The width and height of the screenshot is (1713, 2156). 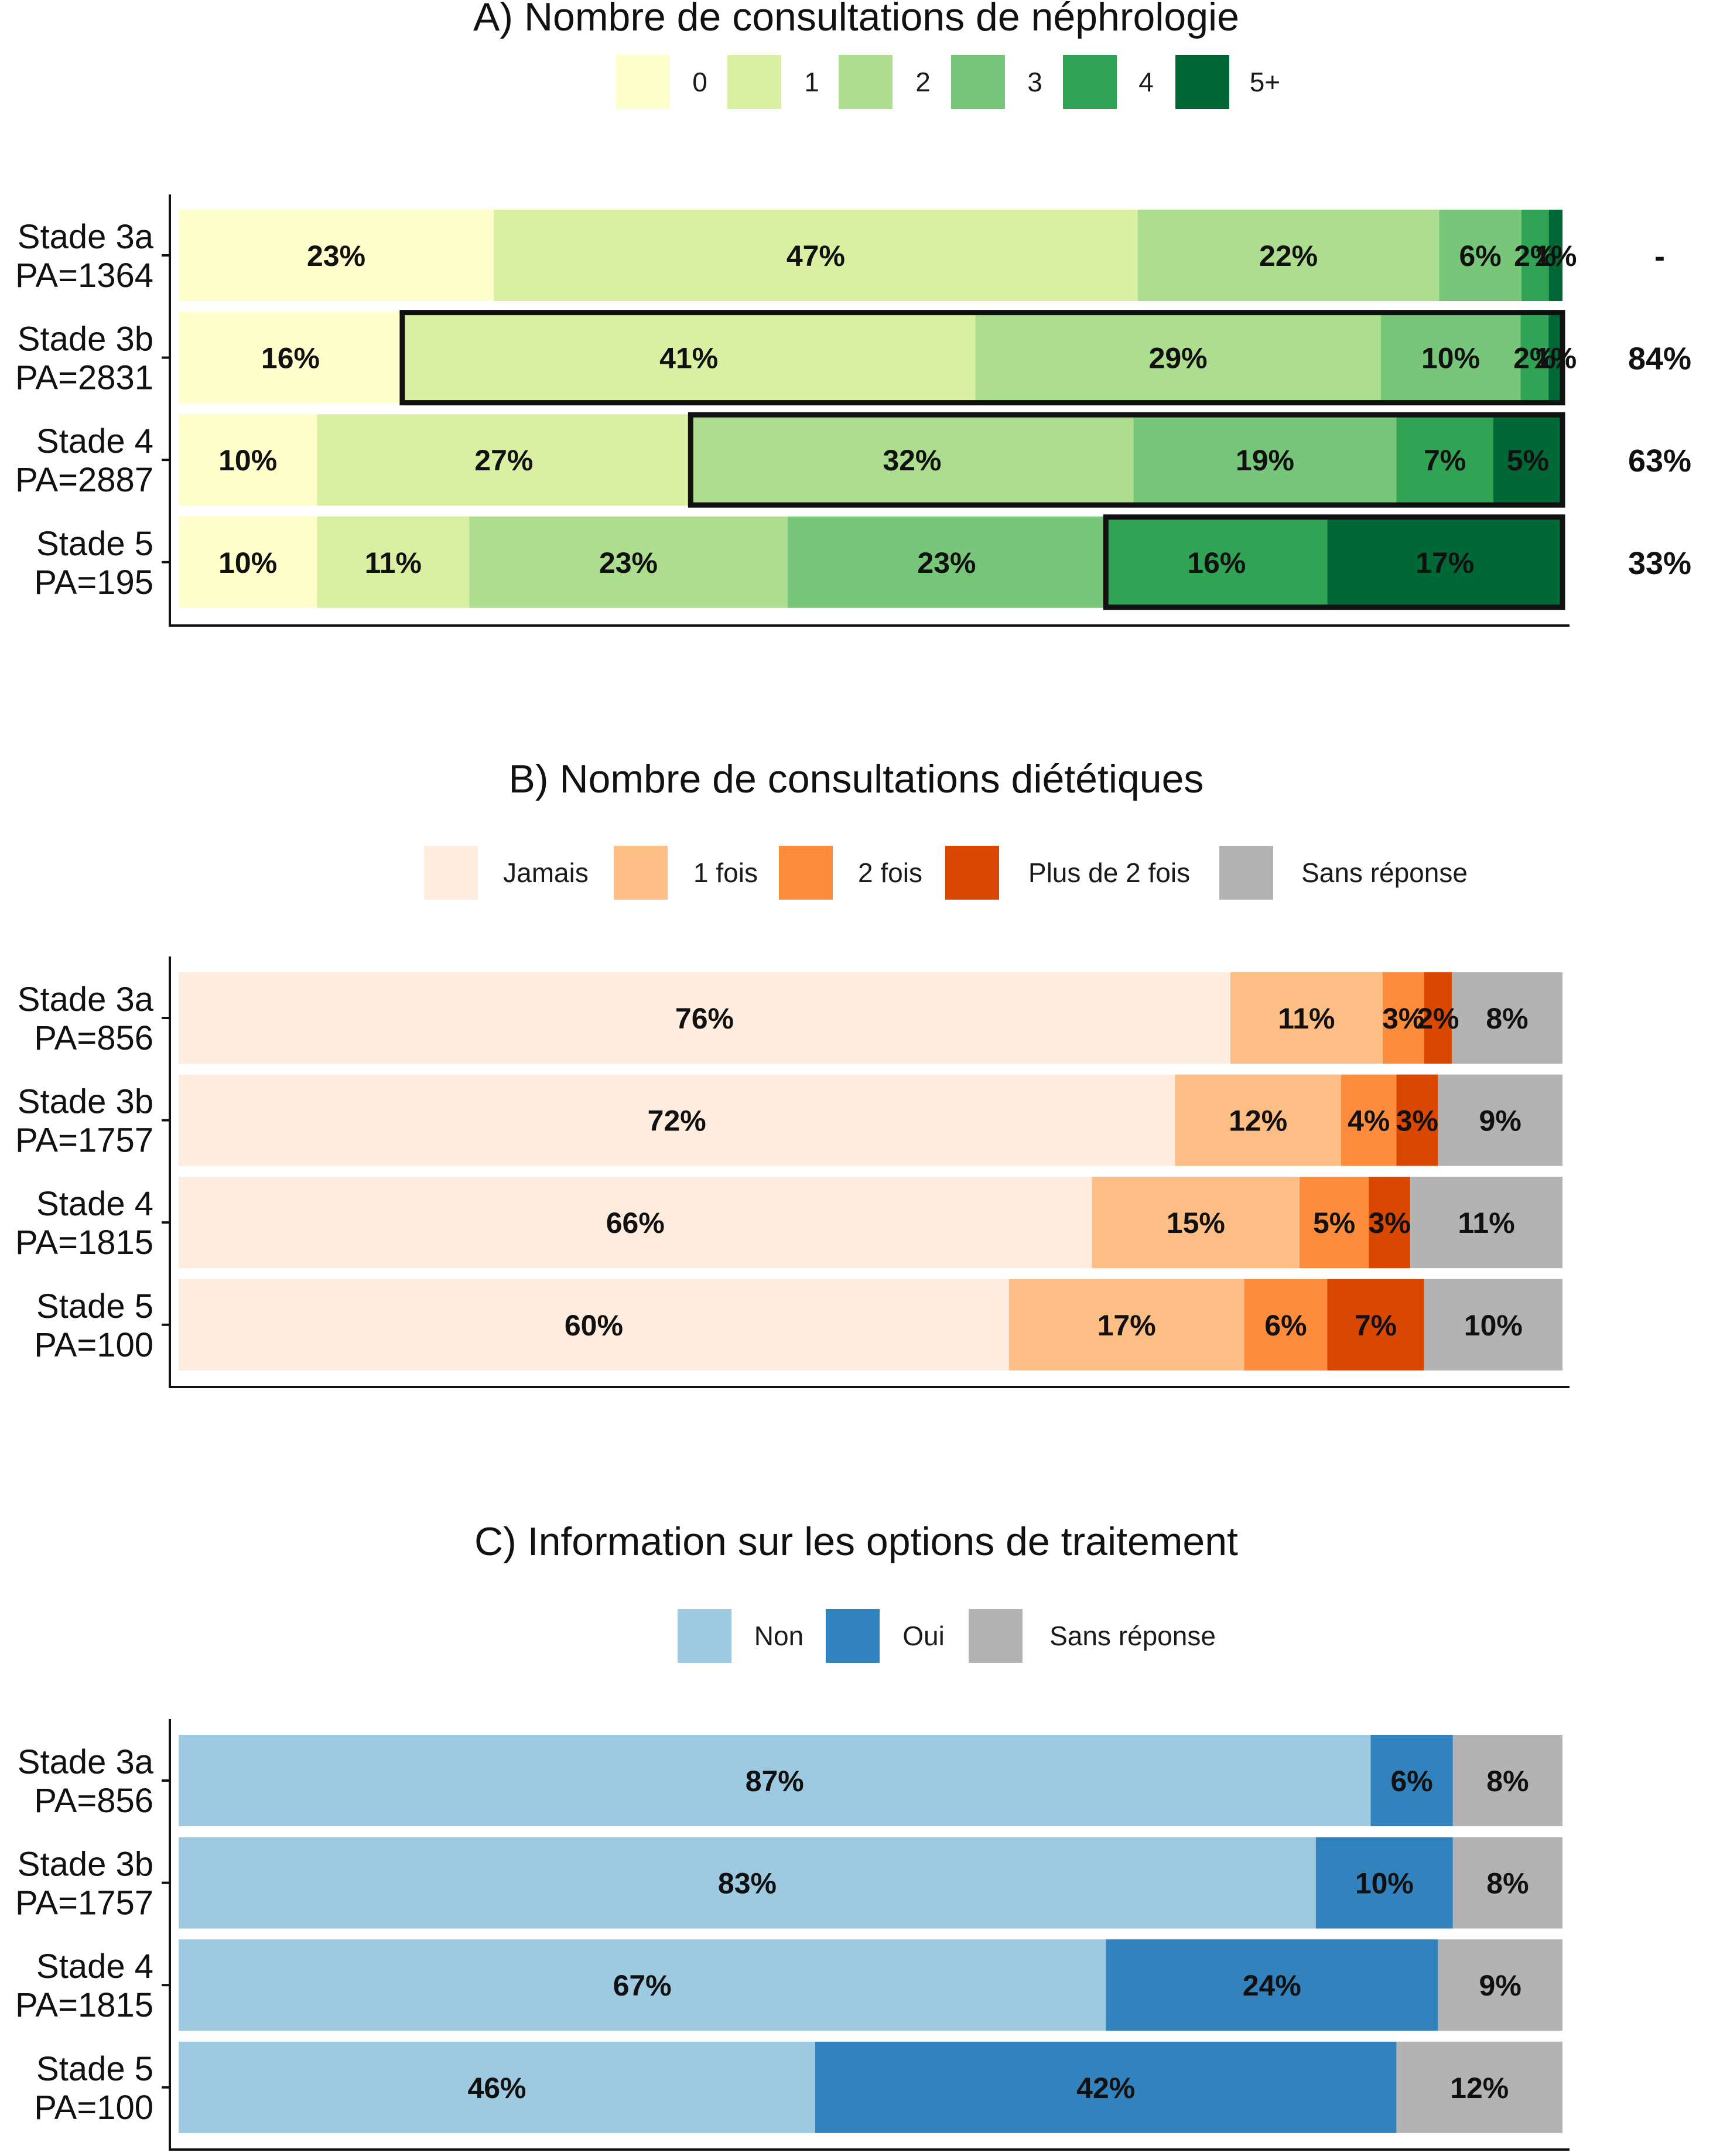 What do you see at coordinates (699, 82) in the screenshot?
I see `legend-label: 0` at bounding box center [699, 82].